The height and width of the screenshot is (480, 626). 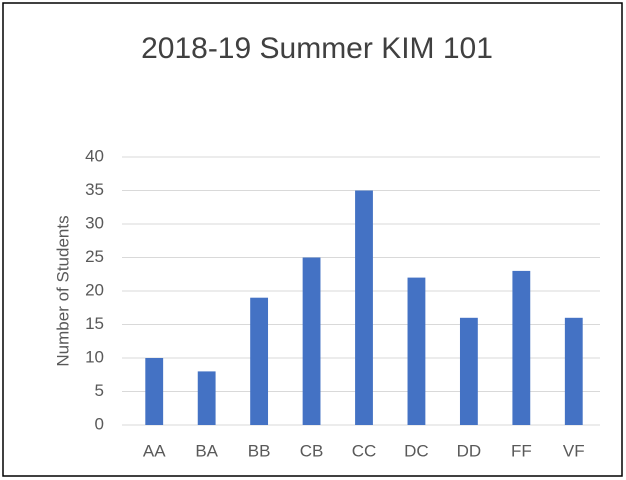 What do you see at coordinates (94, 155) in the screenshot?
I see `y-tick-label: 40` at bounding box center [94, 155].